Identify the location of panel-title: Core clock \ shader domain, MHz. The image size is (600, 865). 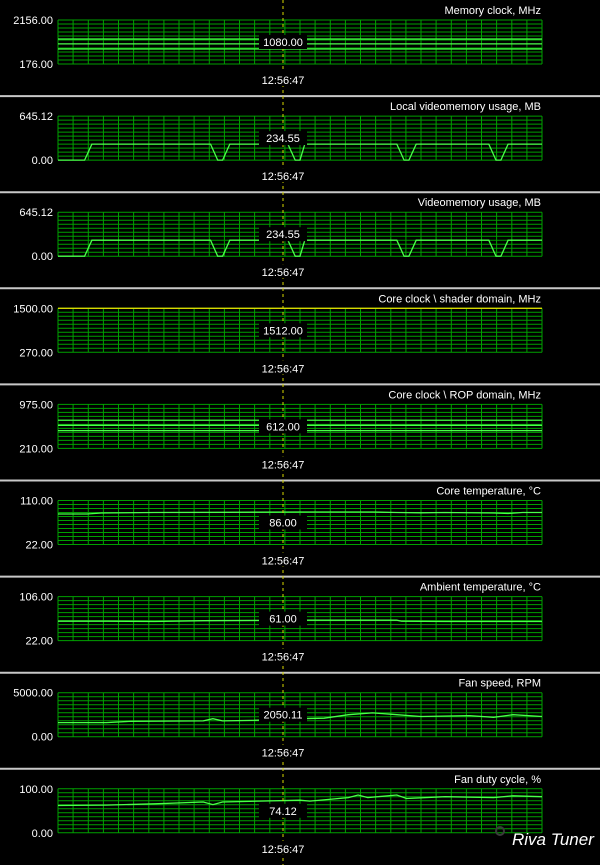
(459, 299).